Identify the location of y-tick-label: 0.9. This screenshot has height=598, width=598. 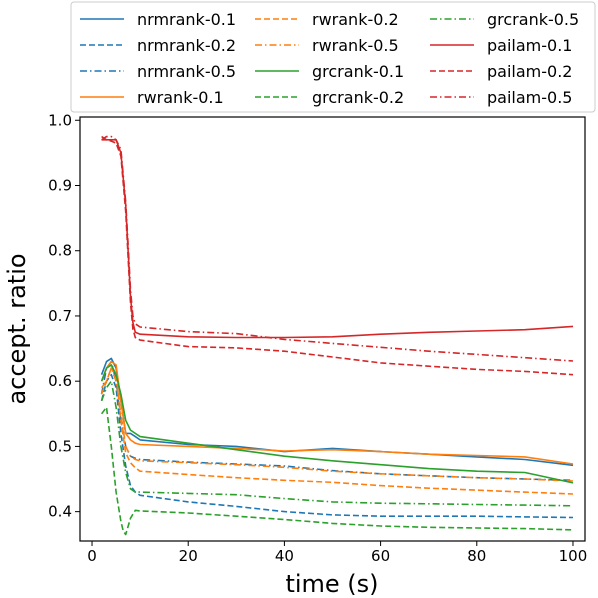
(60, 185).